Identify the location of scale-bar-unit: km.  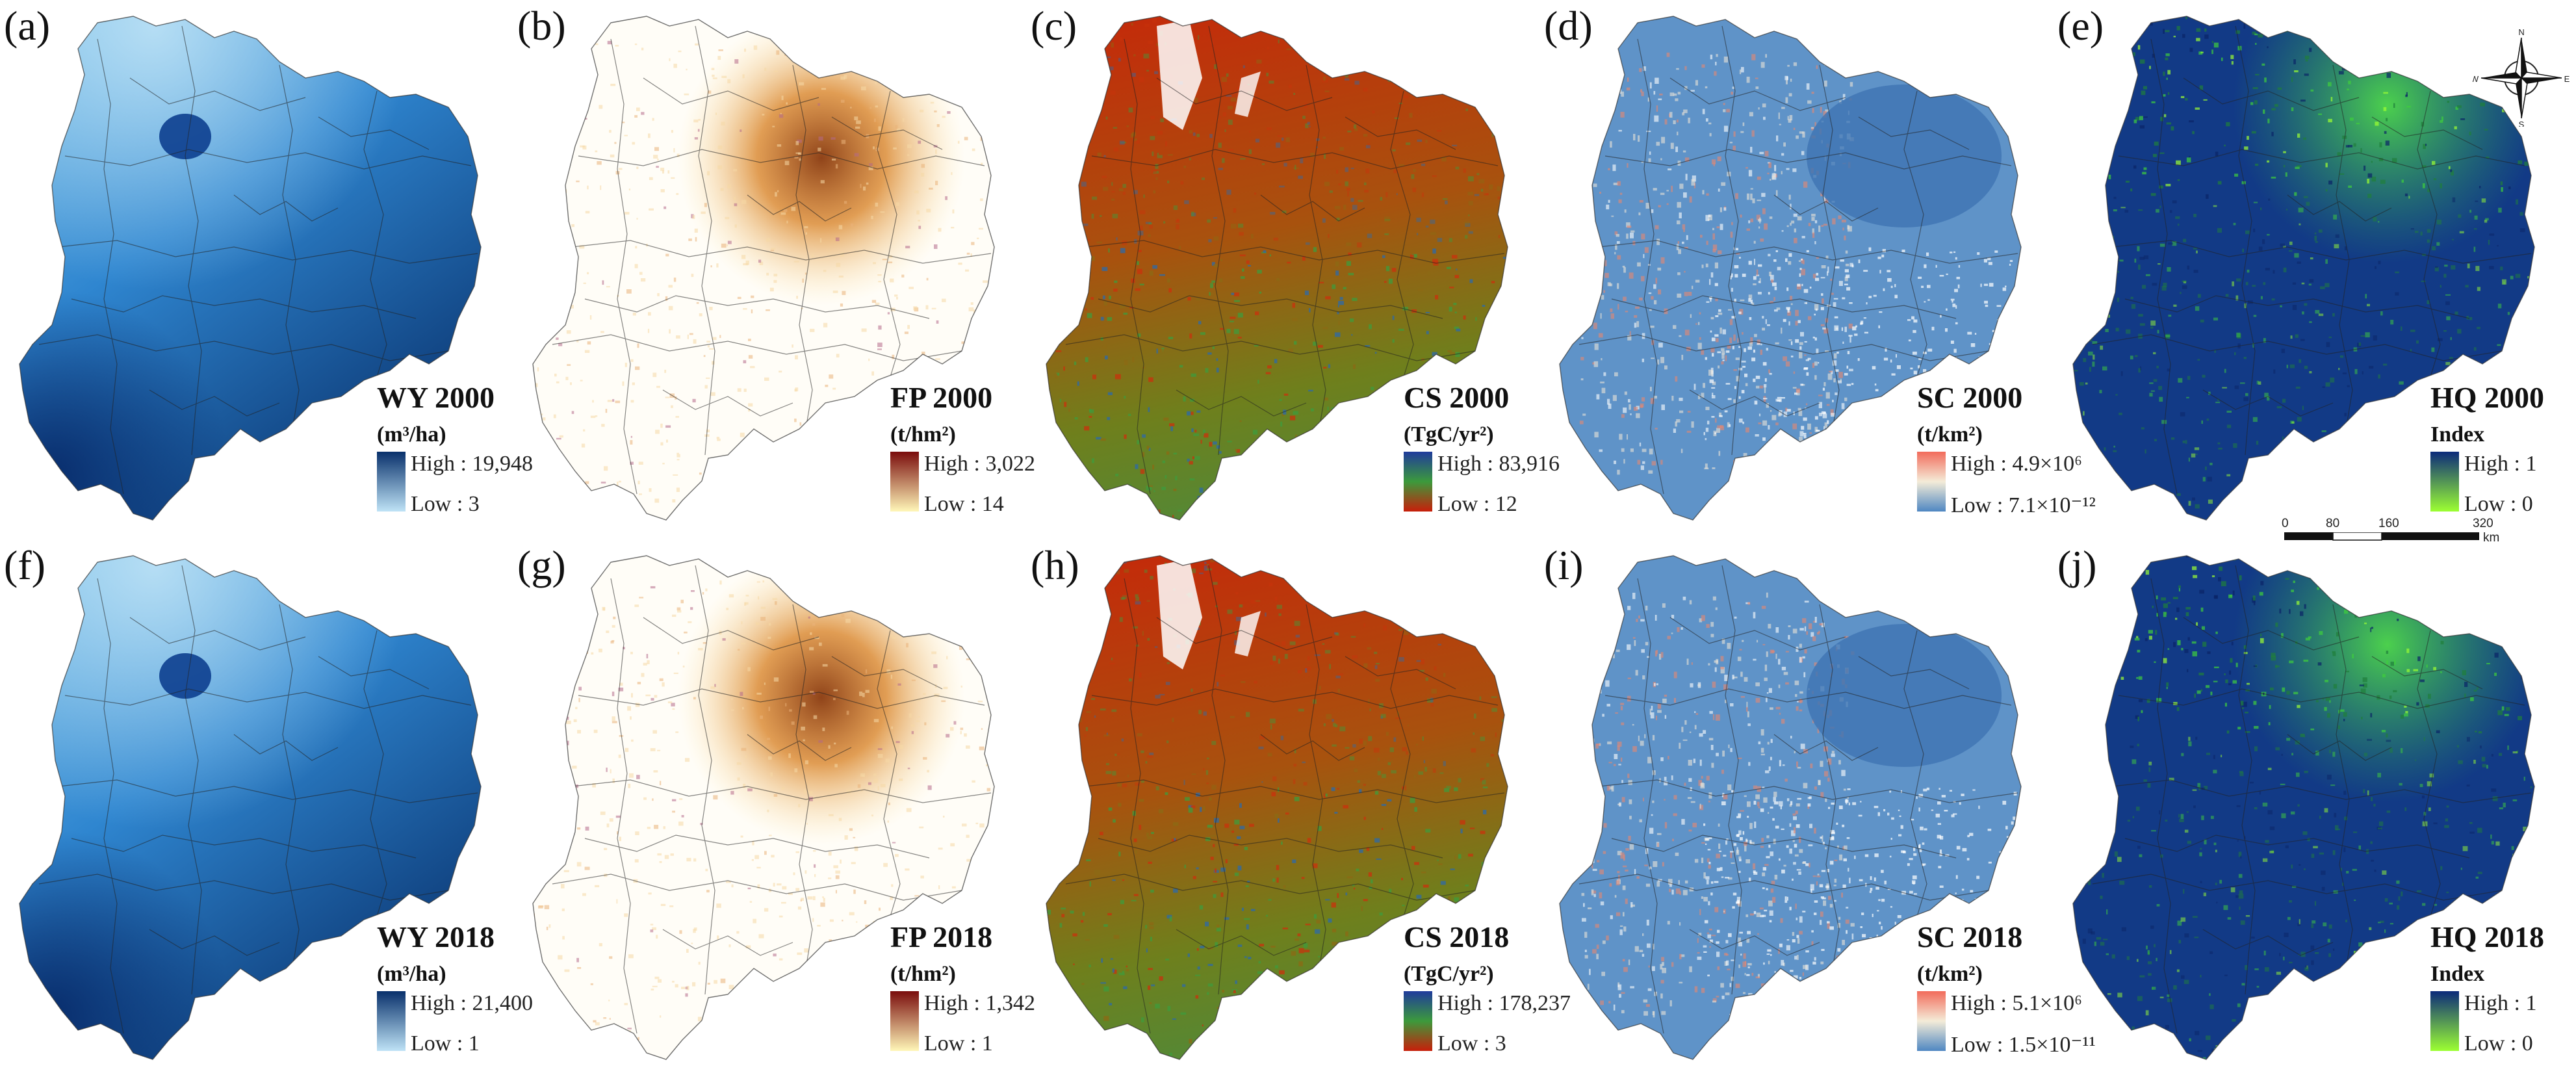
(2491, 538).